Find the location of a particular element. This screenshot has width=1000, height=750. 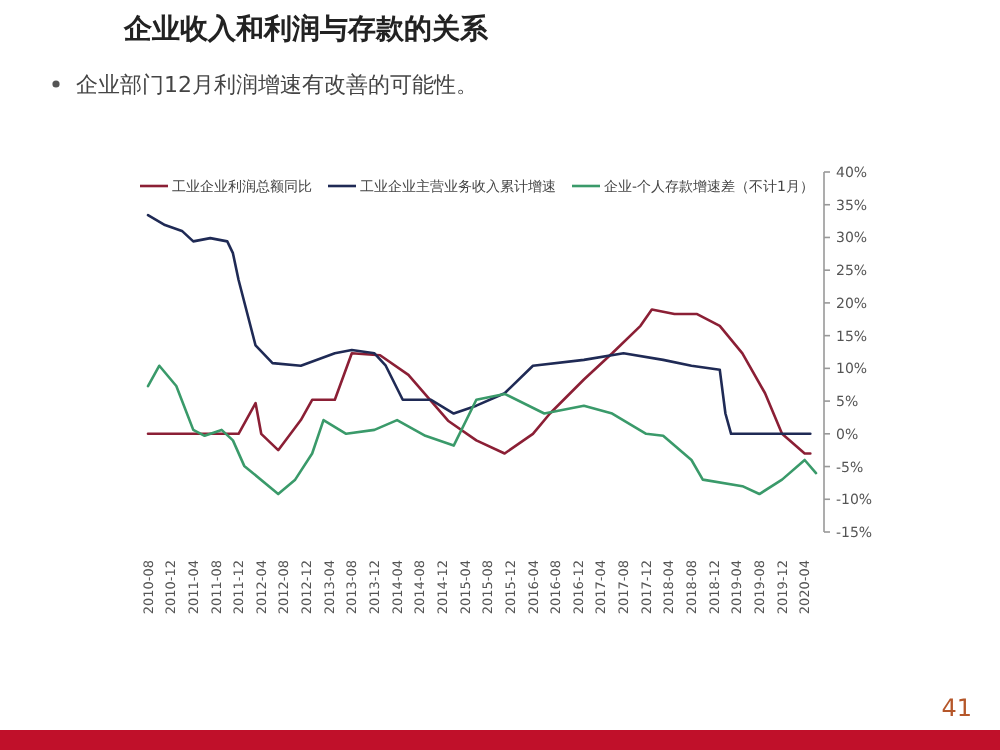

chart-title: 企业收入和利润与存款的关系 is located at coordinates (306, 29).